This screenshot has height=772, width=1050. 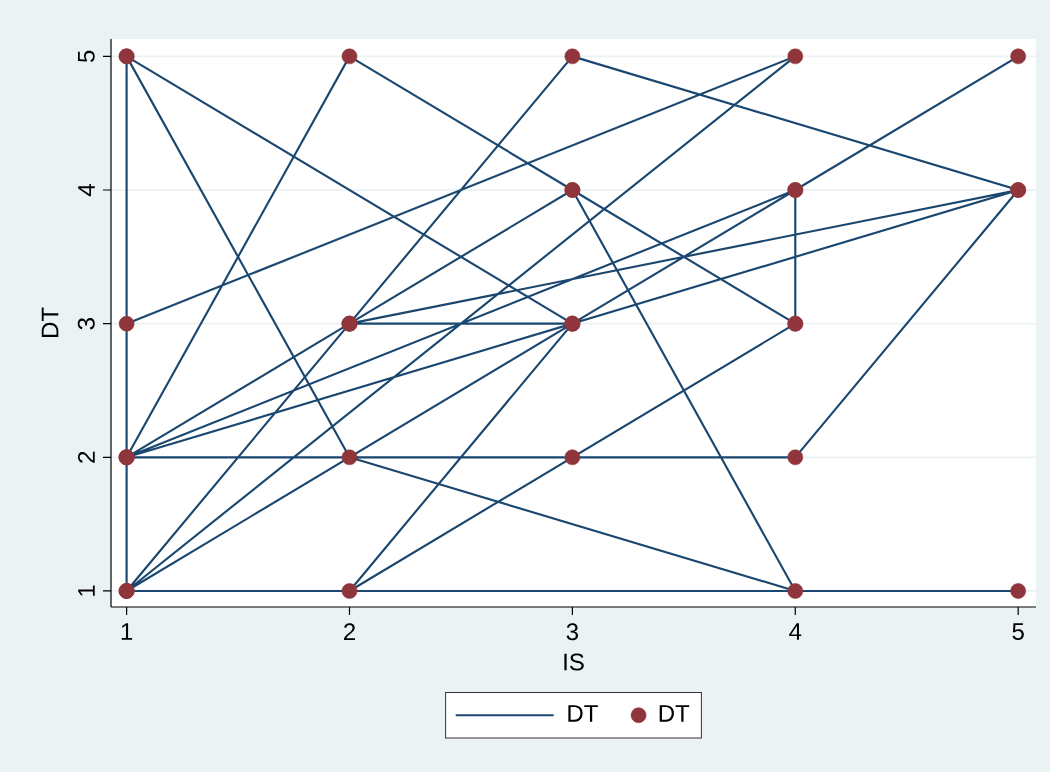 What do you see at coordinates (349, 632) in the screenshot?
I see `x-tick-label: 2` at bounding box center [349, 632].